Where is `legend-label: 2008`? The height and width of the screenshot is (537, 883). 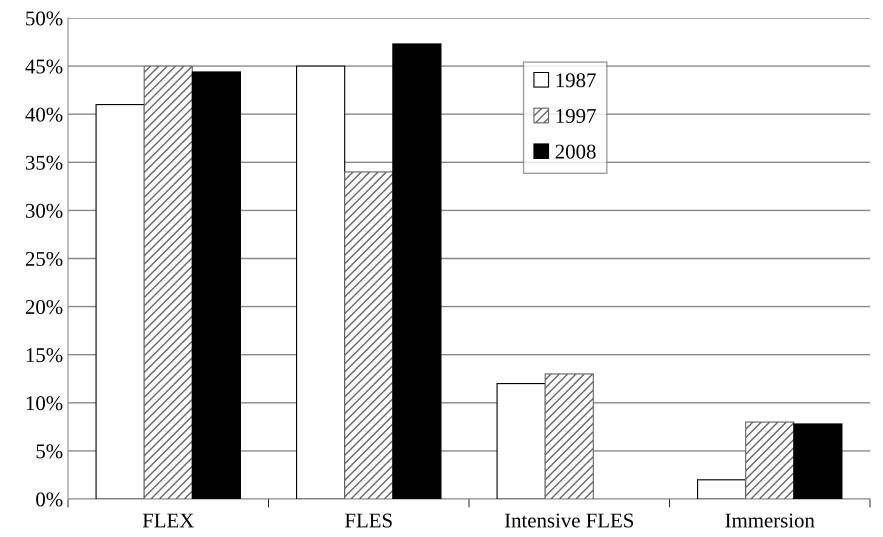
legend-label: 2008 is located at coordinates (576, 151).